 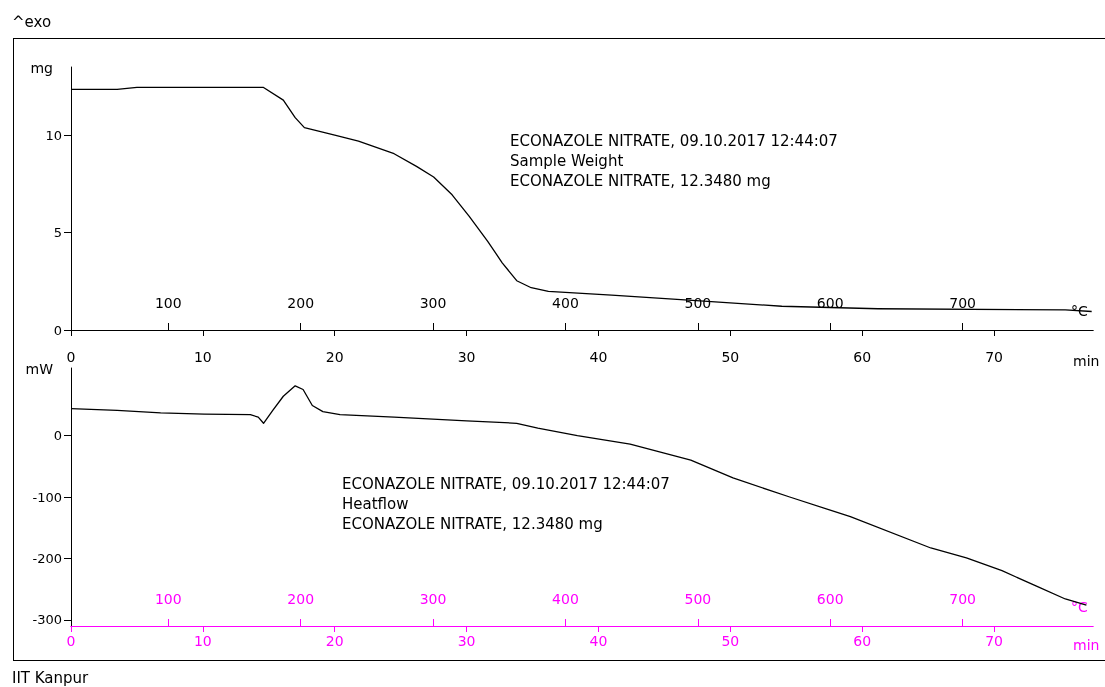 What do you see at coordinates (39, 369) in the screenshot?
I see `y-axis-title: mW` at bounding box center [39, 369].